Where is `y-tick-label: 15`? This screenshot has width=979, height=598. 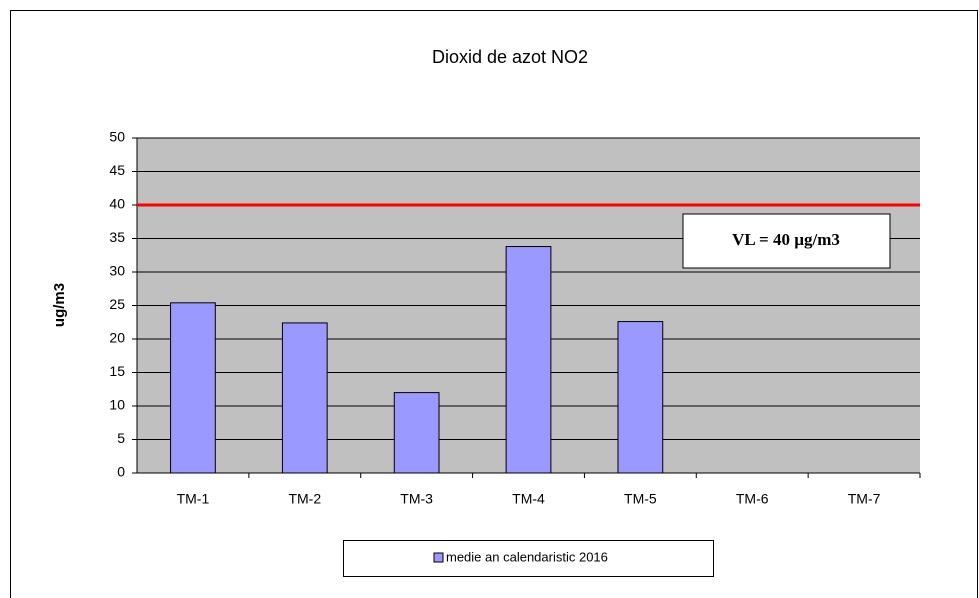 y-tick-label: 15 is located at coordinates (117, 371).